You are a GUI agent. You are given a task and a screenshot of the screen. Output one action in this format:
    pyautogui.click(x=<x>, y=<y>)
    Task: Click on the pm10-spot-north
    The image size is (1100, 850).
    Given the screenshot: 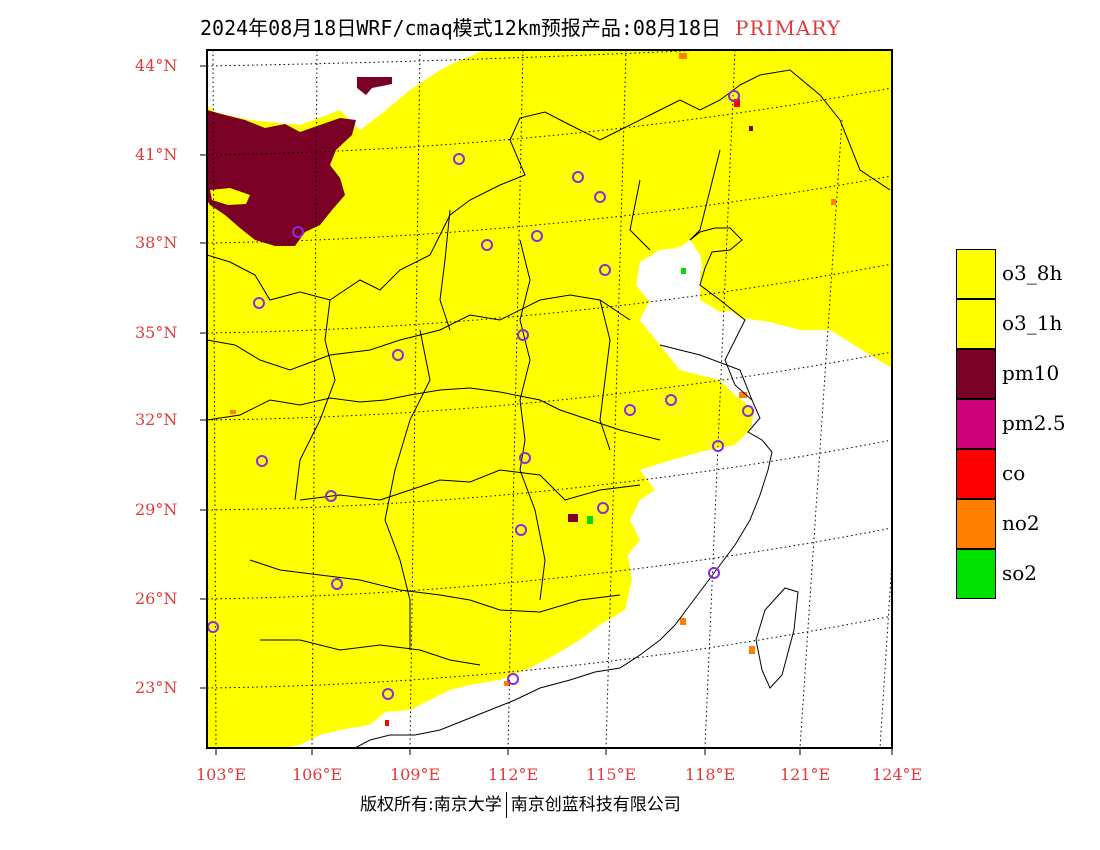 What is the action you would take?
    pyautogui.click(x=374, y=86)
    